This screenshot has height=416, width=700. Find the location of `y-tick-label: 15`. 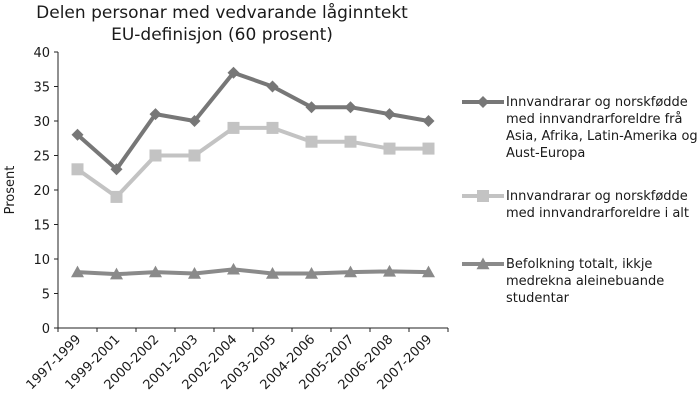

y-tick-label: 15 is located at coordinates (41, 226).